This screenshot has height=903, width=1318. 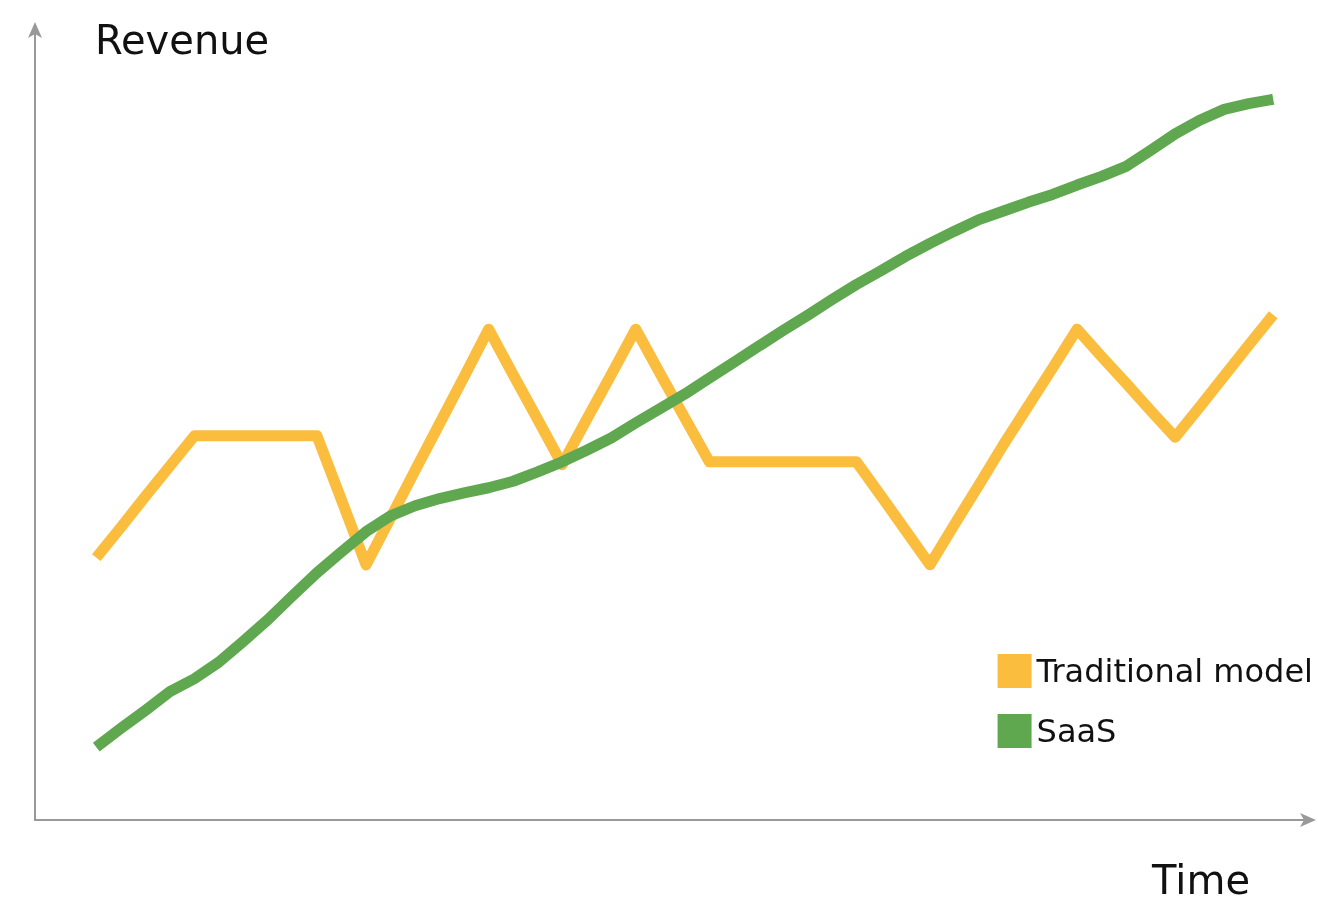 I want to click on legend-label: Traditional model, so click(x=1174, y=671).